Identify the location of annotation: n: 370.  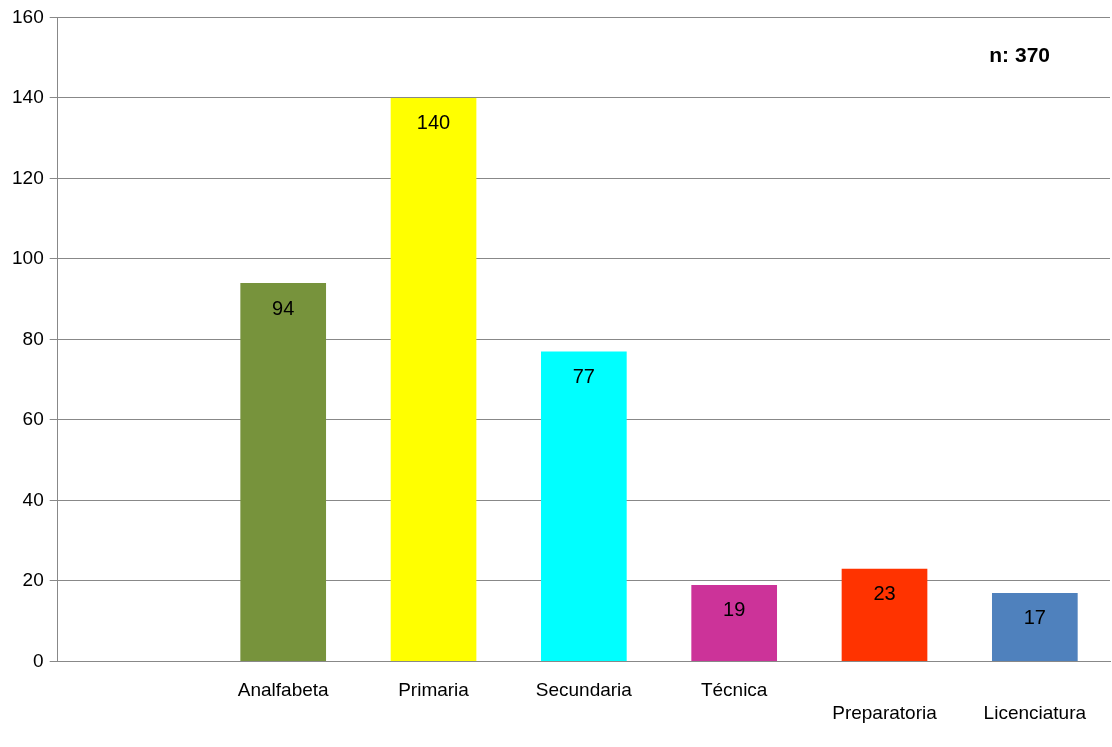
(1019, 54).